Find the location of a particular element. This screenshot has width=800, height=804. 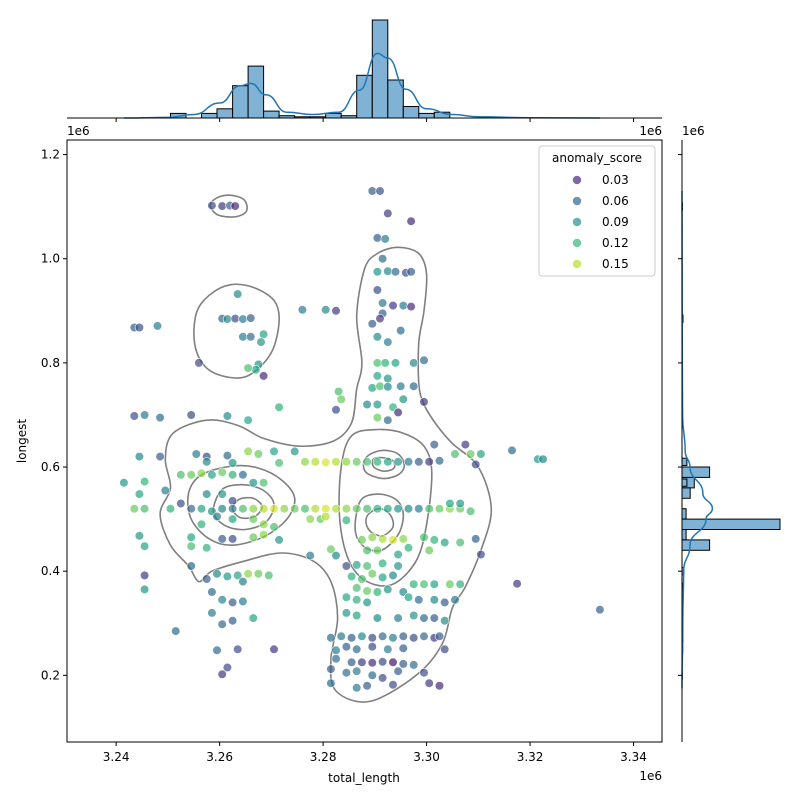

right-marginal-offset-label: 1e6 is located at coordinates (693, 131).